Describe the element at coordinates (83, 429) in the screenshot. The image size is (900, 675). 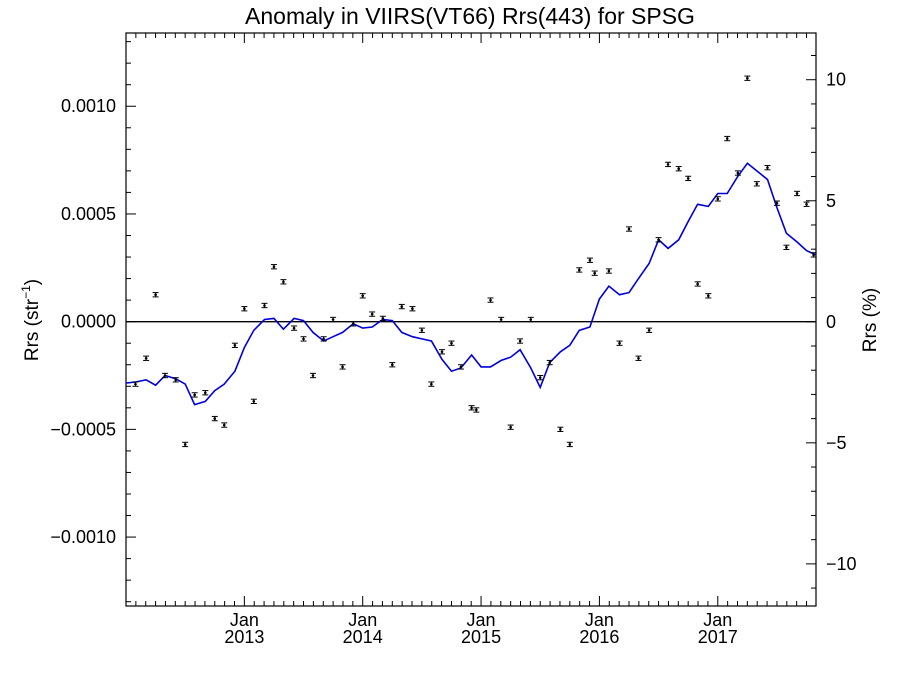
I see `y-tick-label: −0.0005` at that location.